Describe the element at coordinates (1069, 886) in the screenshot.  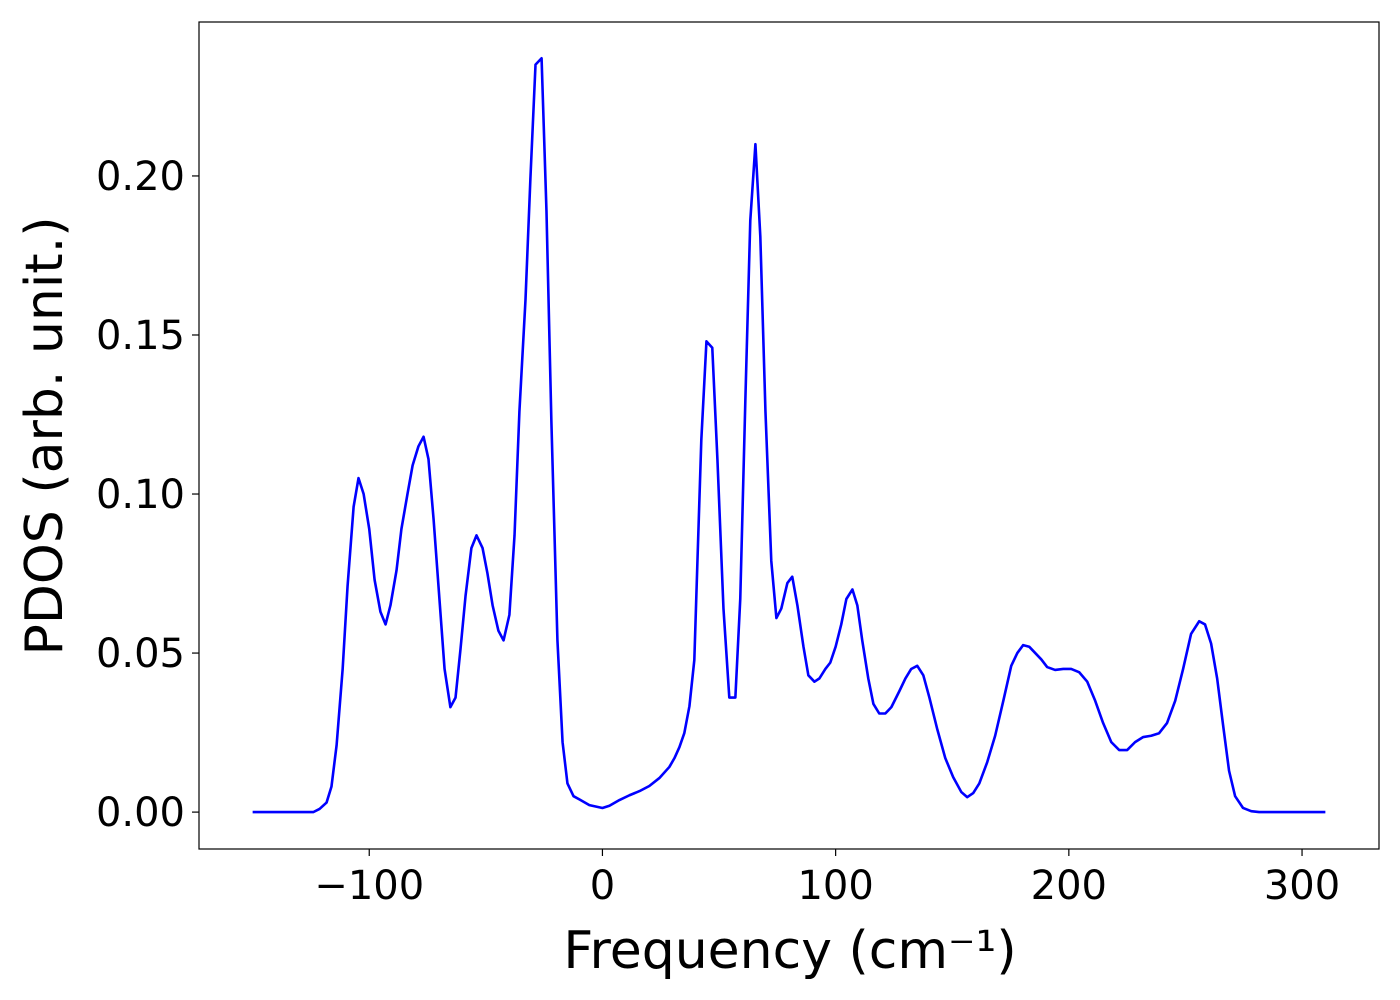
I see `x-tick-label: 200` at that location.